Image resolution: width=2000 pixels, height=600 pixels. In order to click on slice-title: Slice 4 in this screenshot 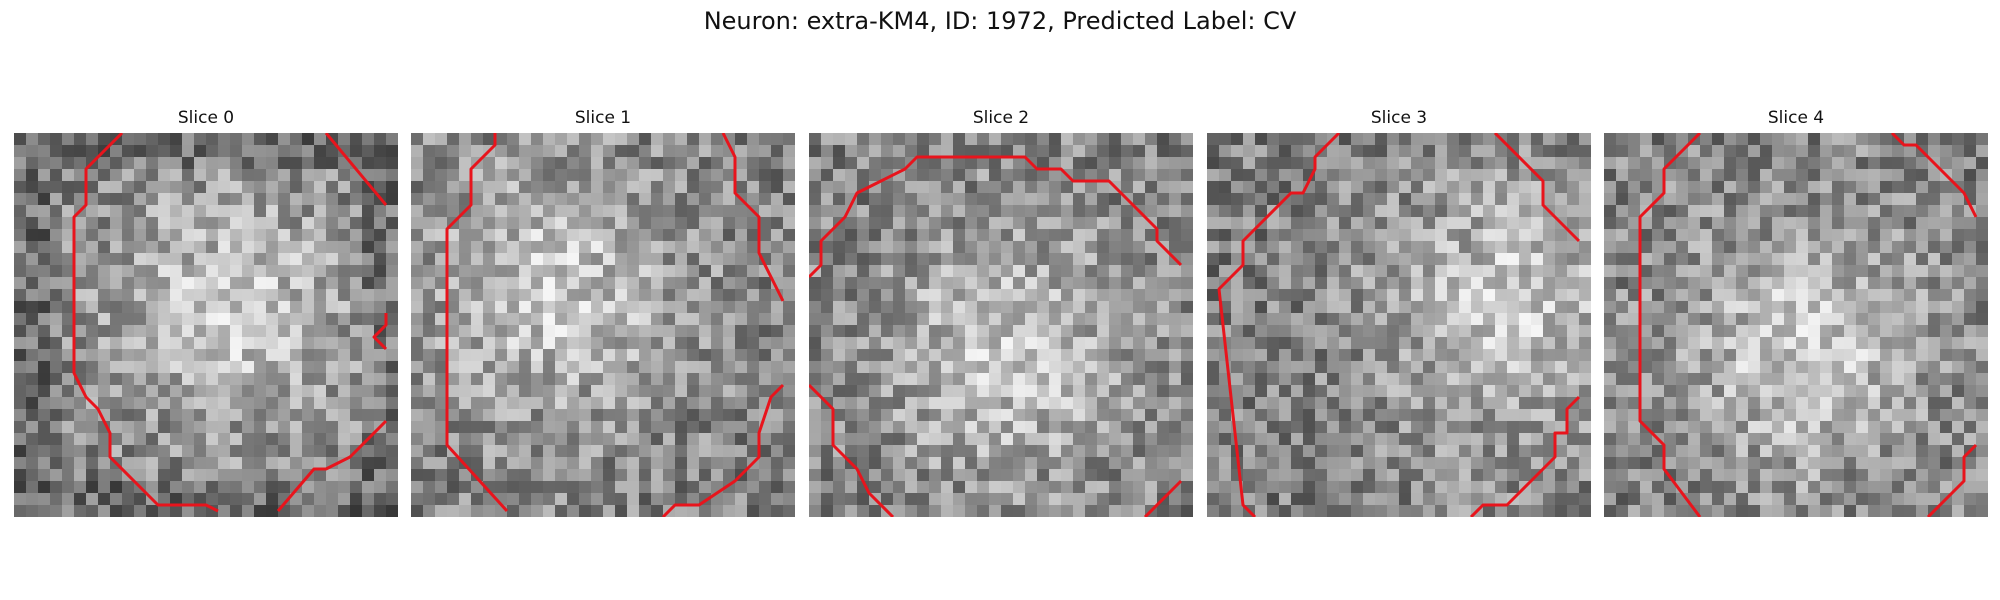, I will do `click(1796, 118)`.